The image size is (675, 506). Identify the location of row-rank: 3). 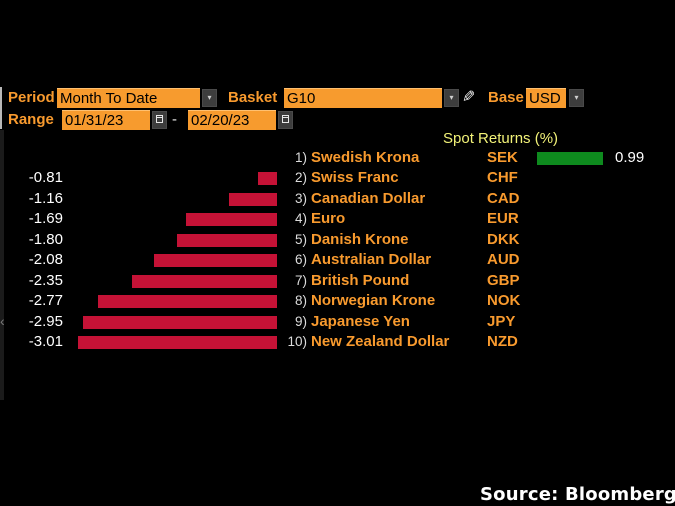
(300, 198).